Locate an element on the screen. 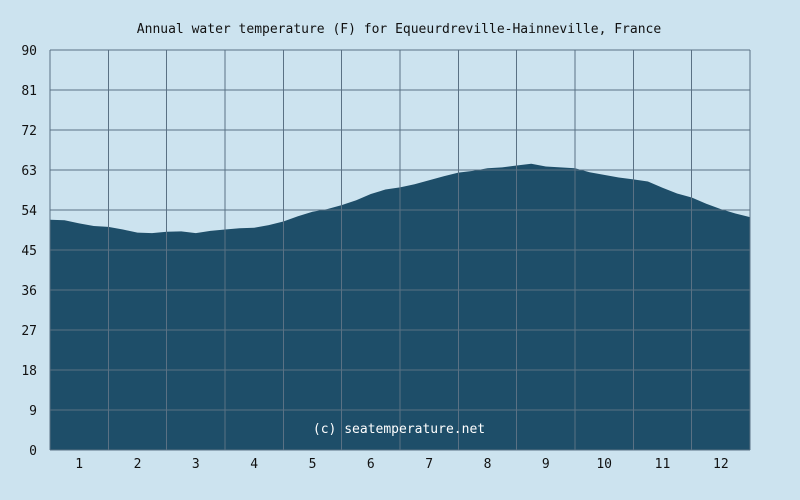 The height and width of the screenshot is (500, 800). x-tick-label: 7 is located at coordinates (429, 464).